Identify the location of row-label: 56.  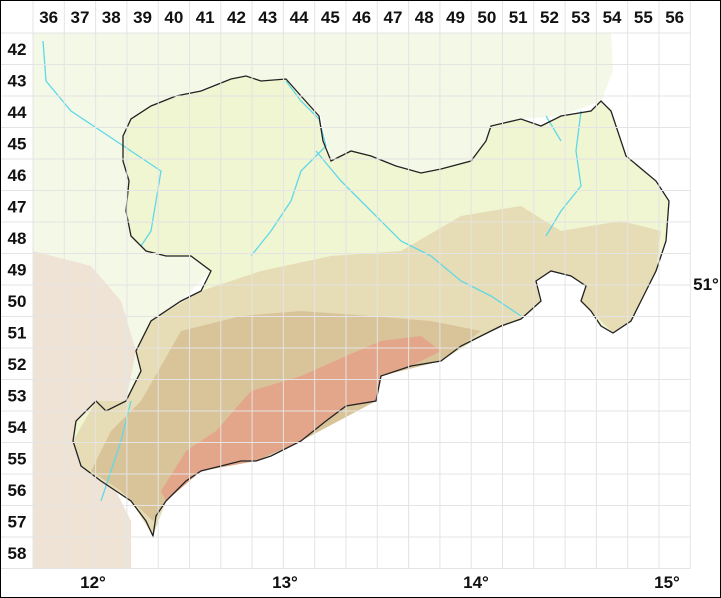
(17, 490).